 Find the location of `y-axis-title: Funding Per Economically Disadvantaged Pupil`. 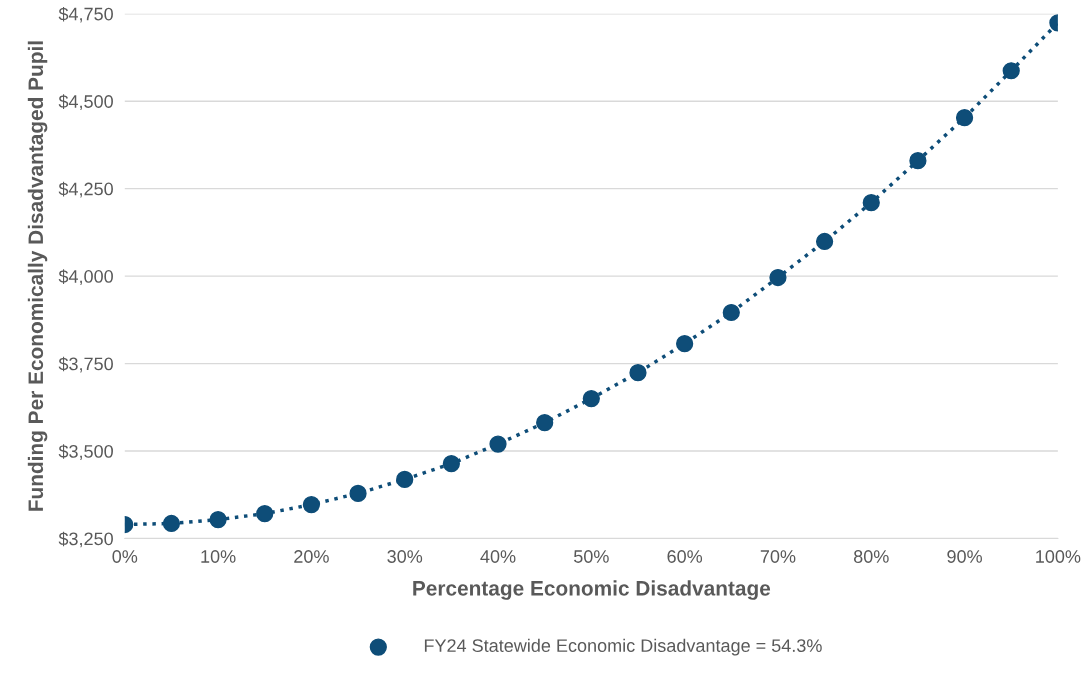

y-axis-title: Funding Per Economically Disadvantaged Pupil is located at coordinates (37, 276).